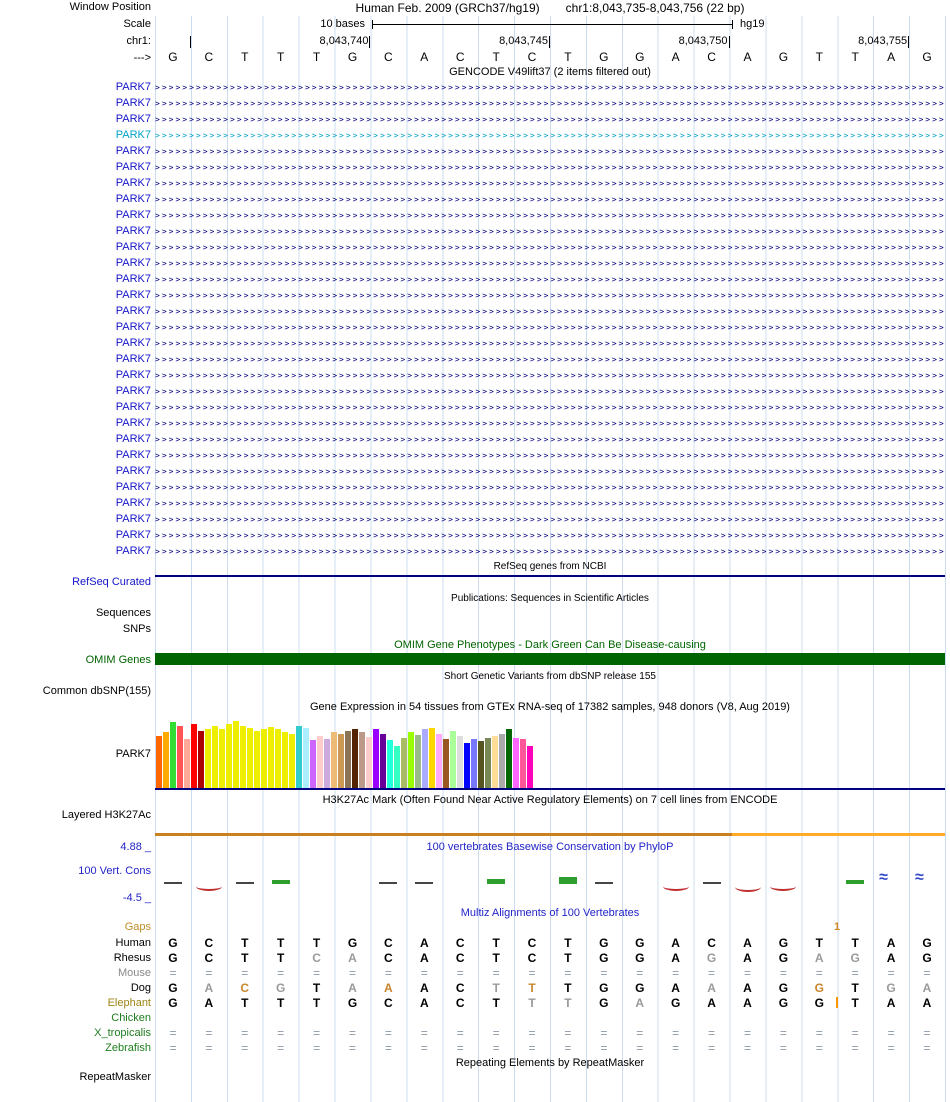 The width and height of the screenshot is (950, 1102). I want to click on ruler-tick-label: 8,043,740, so click(344, 41).